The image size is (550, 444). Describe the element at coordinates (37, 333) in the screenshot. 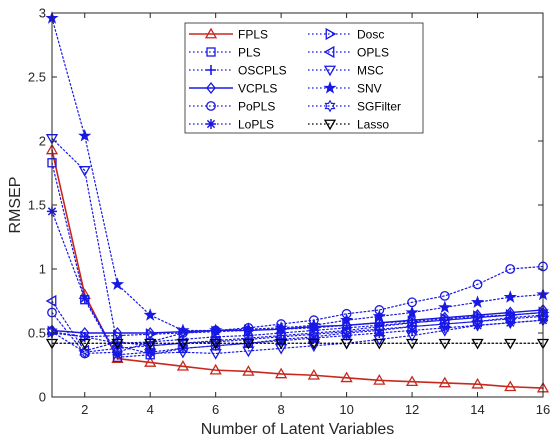

I see `y-tick-label: 0.5` at that location.